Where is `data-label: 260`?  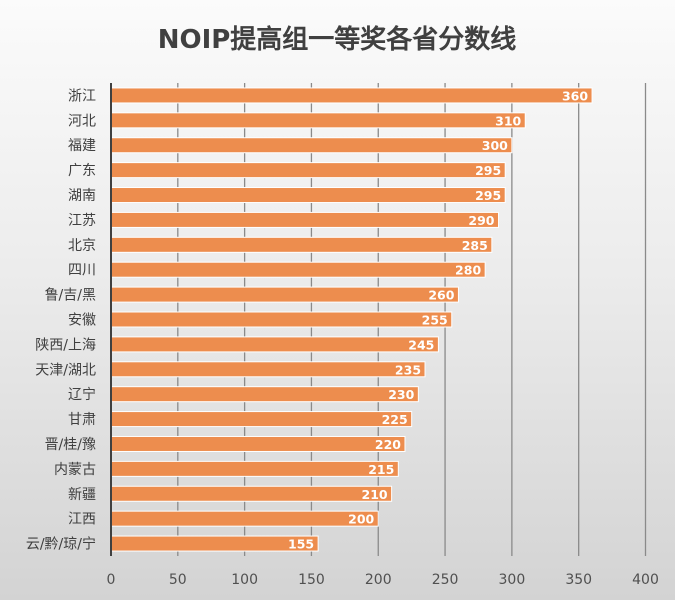
data-label: 260 is located at coordinates (441, 295).